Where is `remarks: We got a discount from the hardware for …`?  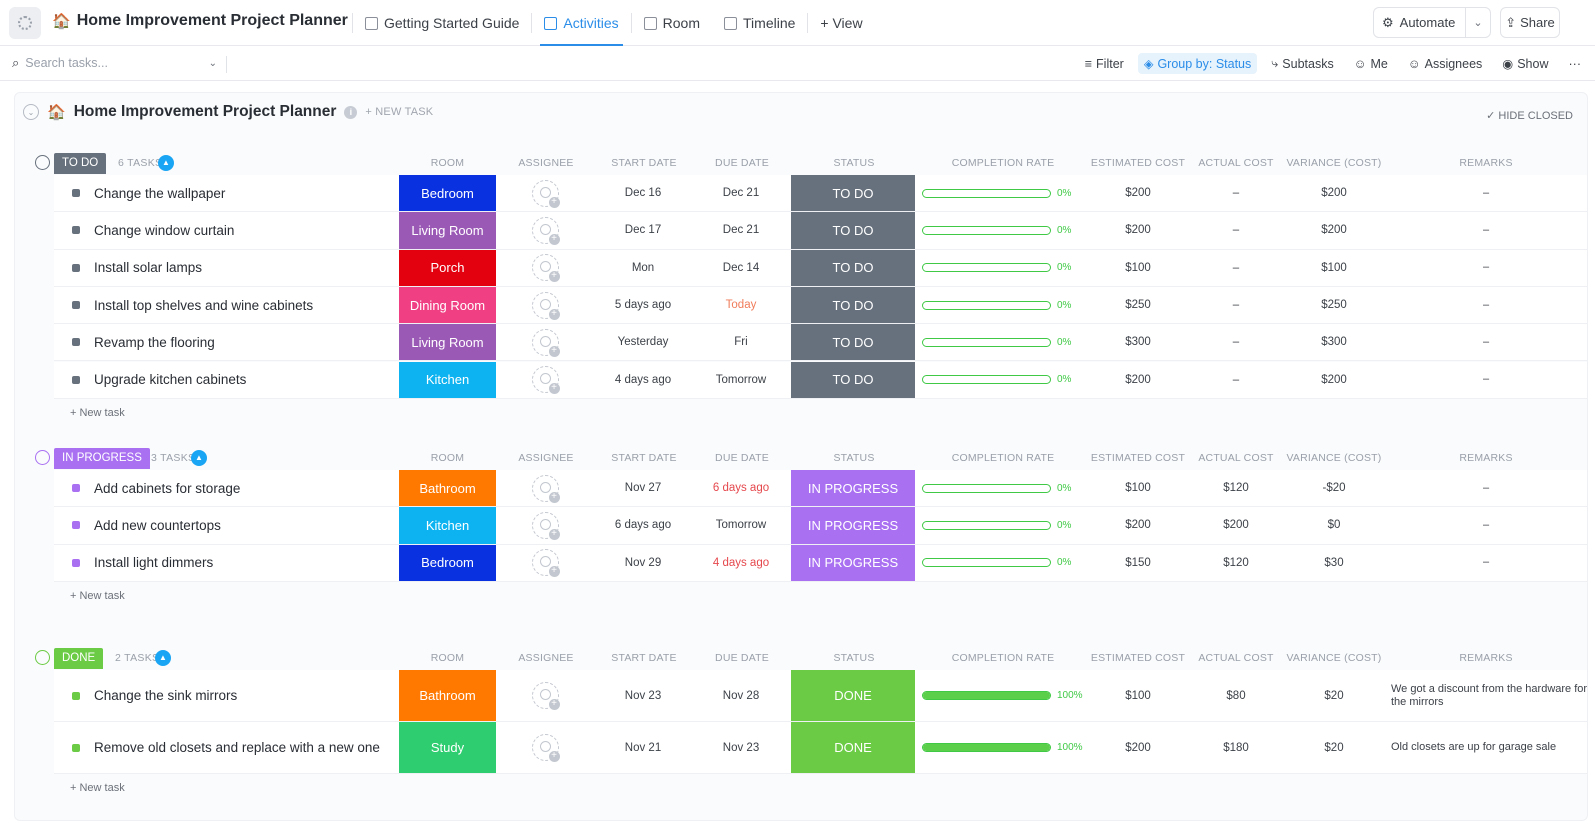 remarks: We got a discount from the hardware for … is located at coordinates (1489, 695).